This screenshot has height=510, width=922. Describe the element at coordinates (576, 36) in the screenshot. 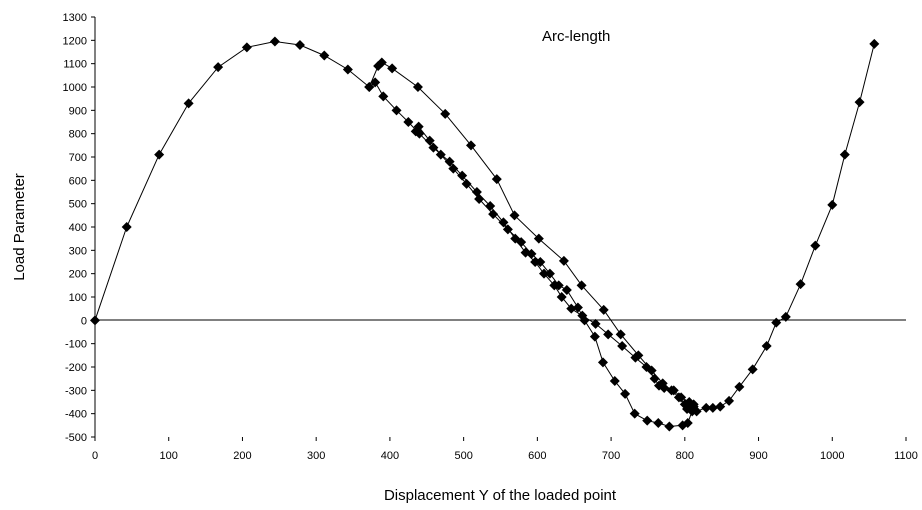

I see `chart-annotation: Arc-length` at that location.